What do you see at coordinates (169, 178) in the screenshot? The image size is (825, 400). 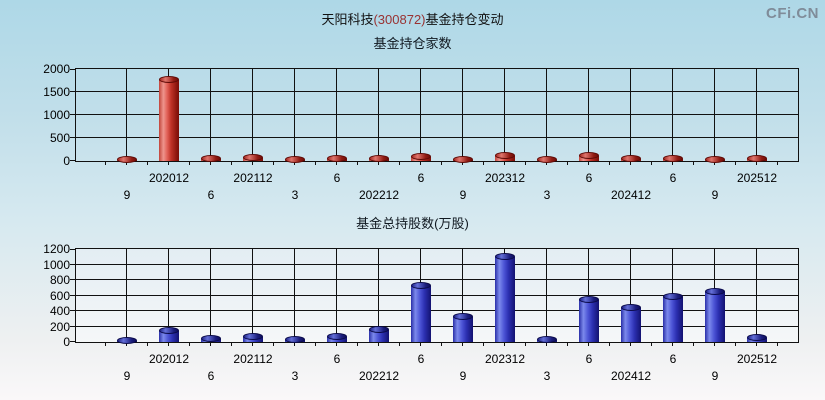 I see `x-axis-label: 202012` at bounding box center [169, 178].